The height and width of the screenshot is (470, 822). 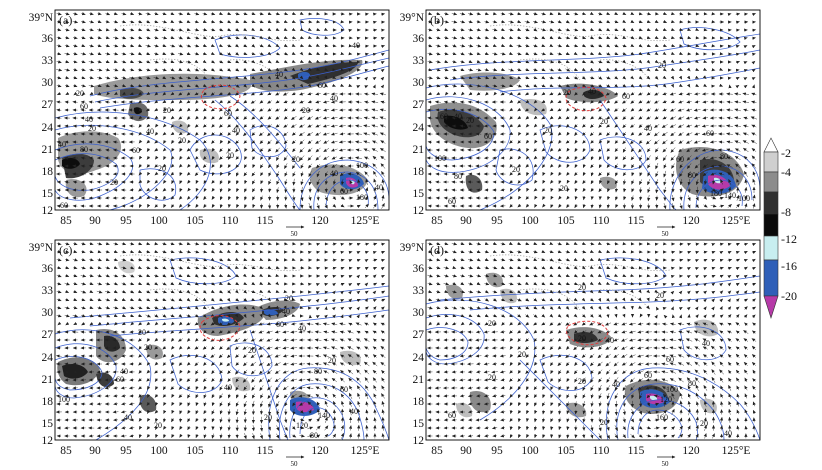 I want to click on svg-text: 21, so click(x=48, y=150).